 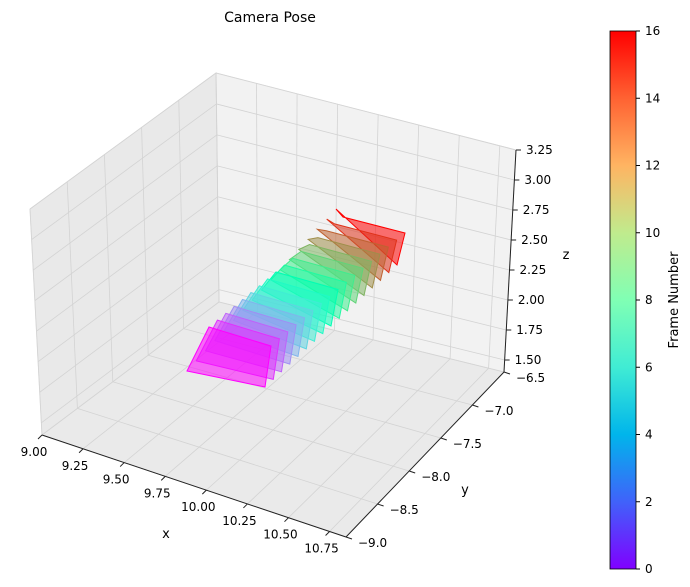 I want to click on z-tick-label: 3.00, so click(x=537, y=180).